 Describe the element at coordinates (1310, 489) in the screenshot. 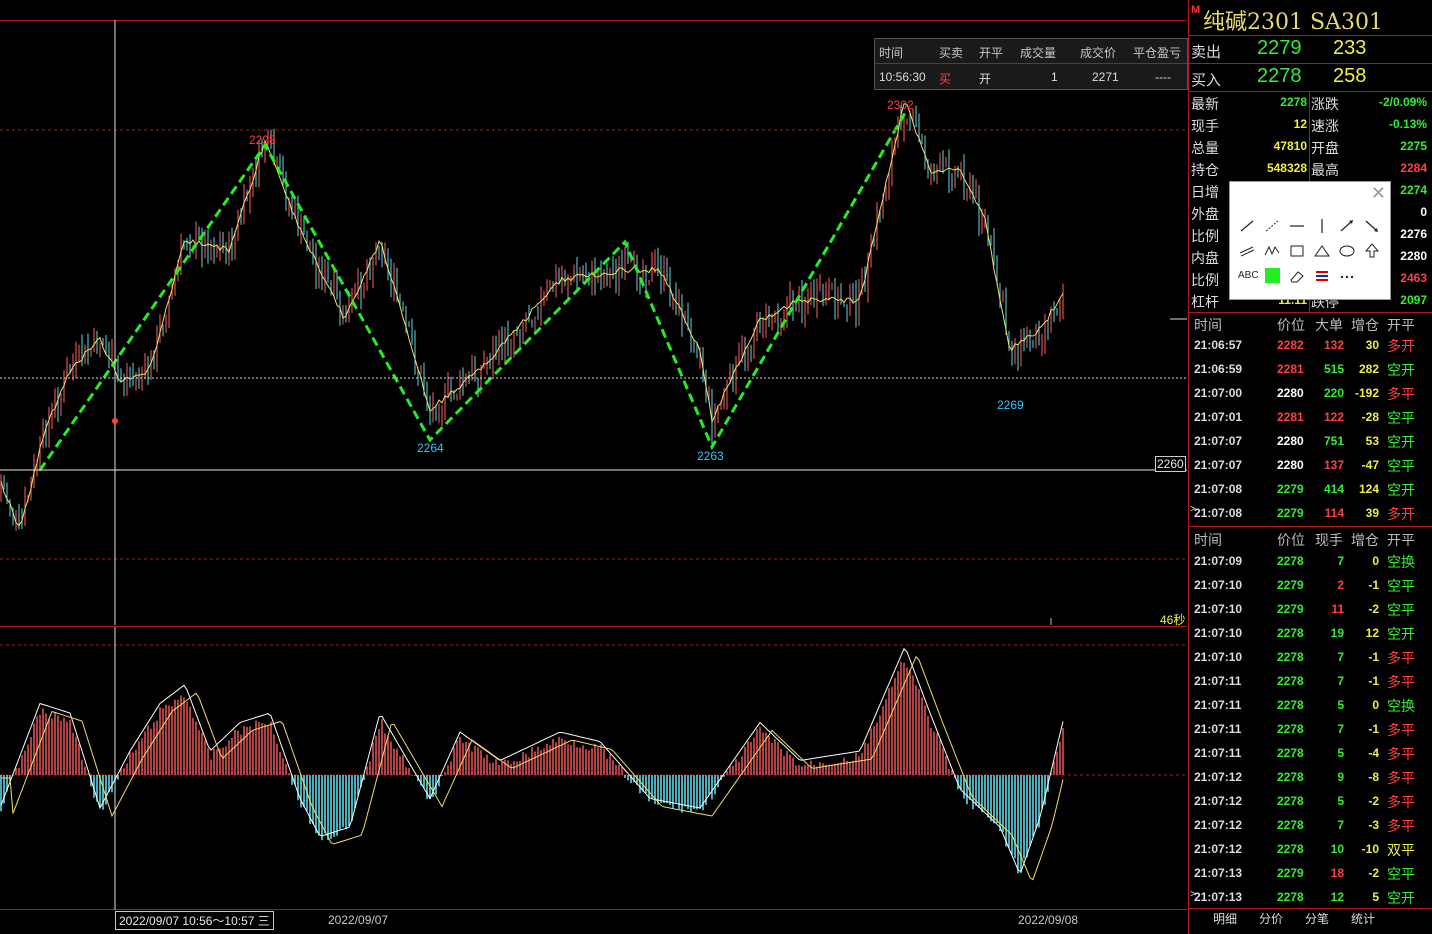

I see `big-order-row: 21:07:08 2279 414 124 空开` at that location.